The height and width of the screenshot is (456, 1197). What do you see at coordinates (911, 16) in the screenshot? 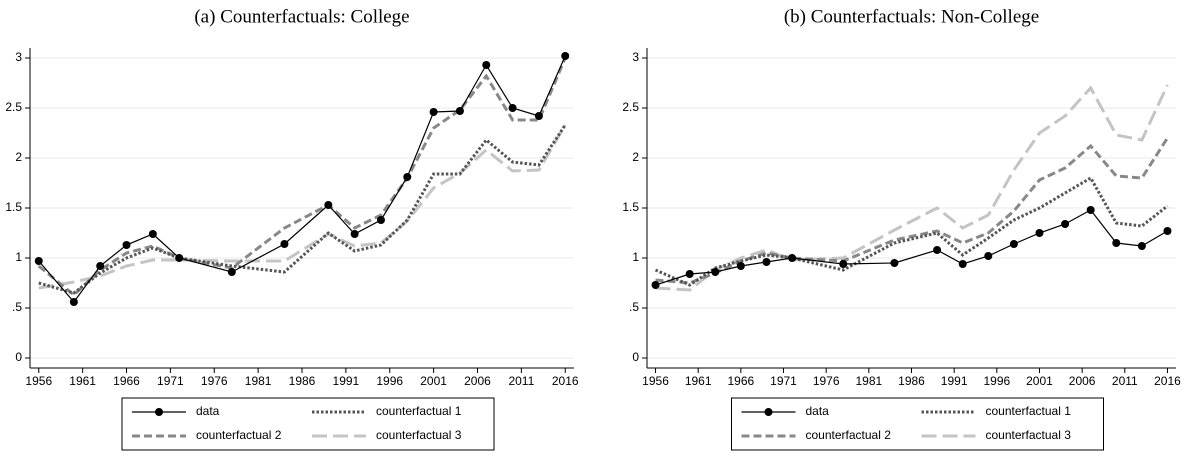
I see `chart-title: (b) Counterfactuals: Non-College` at bounding box center [911, 16].